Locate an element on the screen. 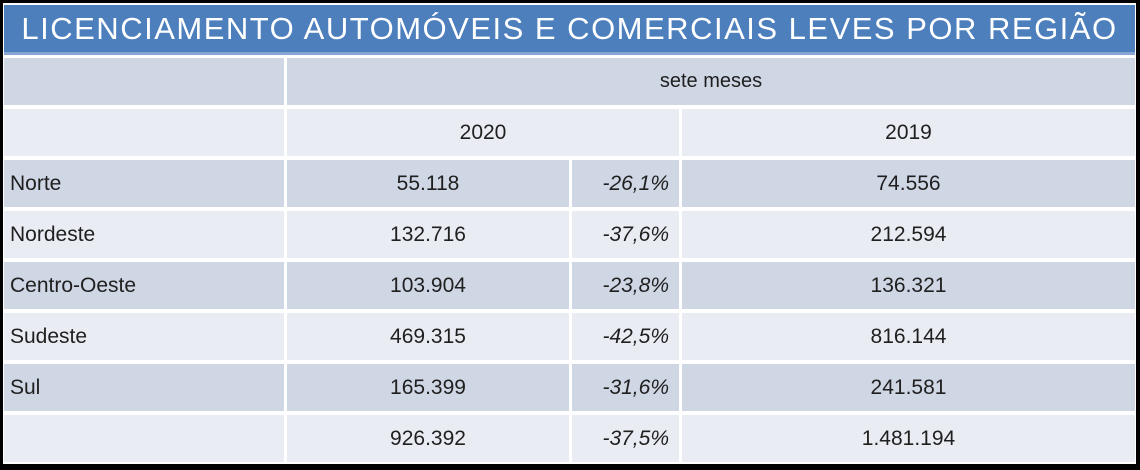 The width and height of the screenshot is (1140, 470). period-header-cell: sete meses is located at coordinates (711, 81).